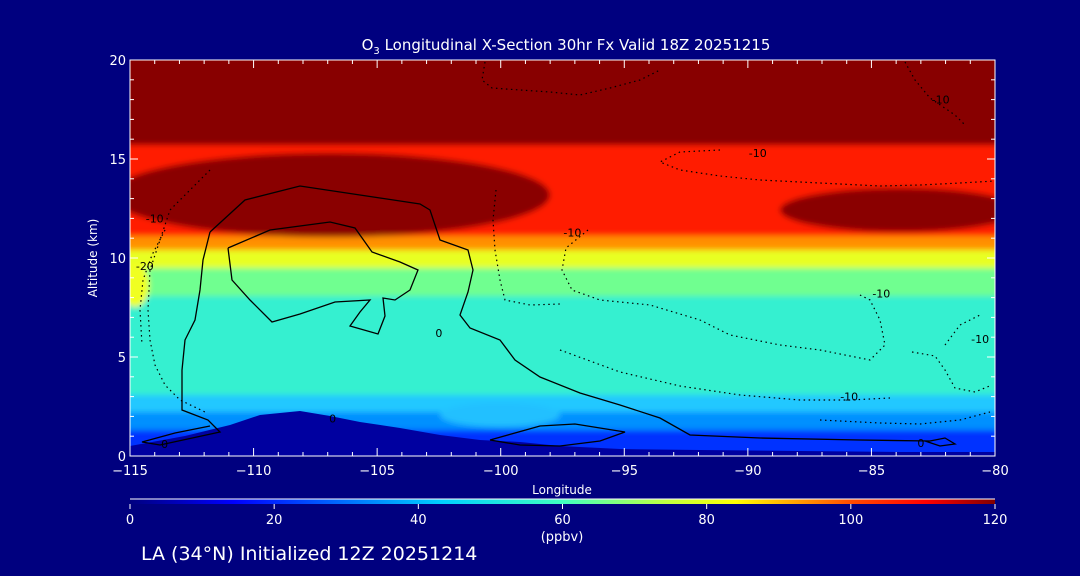  What do you see at coordinates (122, 457) in the screenshot?
I see `y-tick-label: 0` at bounding box center [122, 457].